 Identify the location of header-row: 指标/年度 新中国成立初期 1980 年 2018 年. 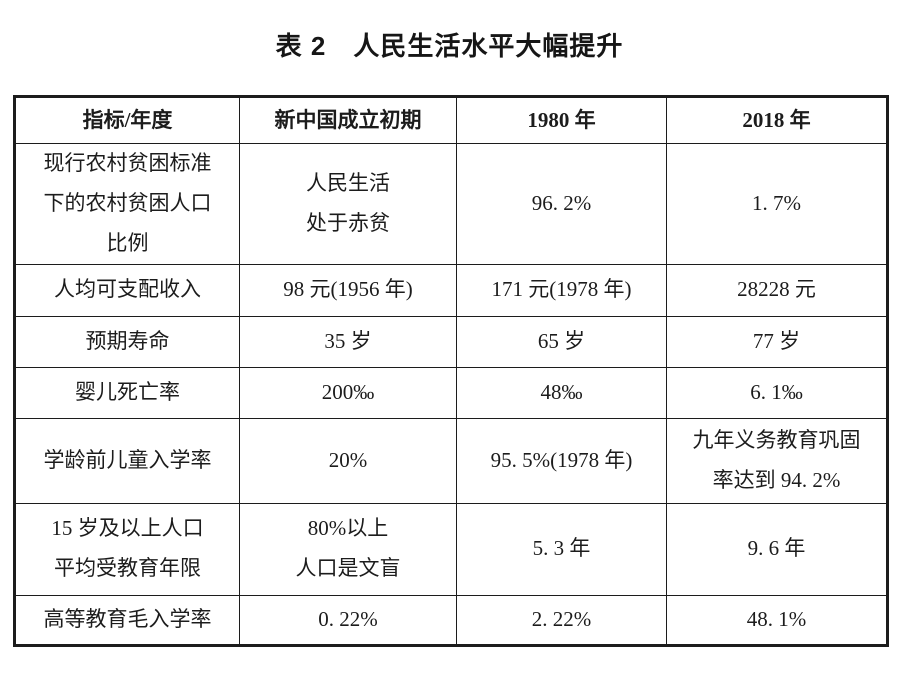
(451, 120).